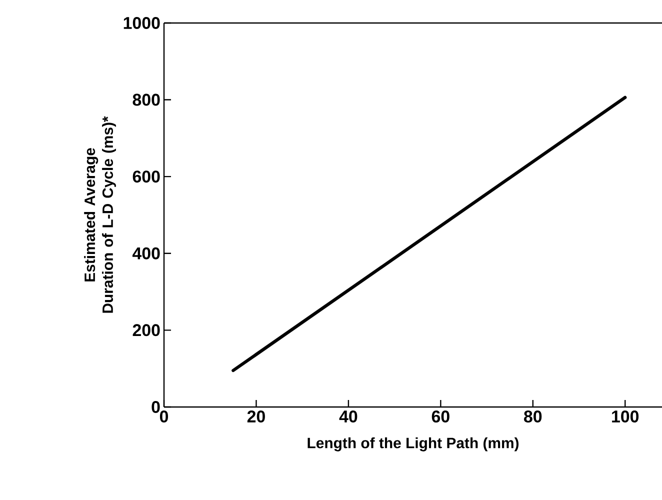 The width and height of the screenshot is (662, 500). What do you see at coordinates (100, 214) in the screenshot?
I see `y-axis-title: Estimated Average Duration of L-D Cycle (ms)*` at bounding box center [100, 214].